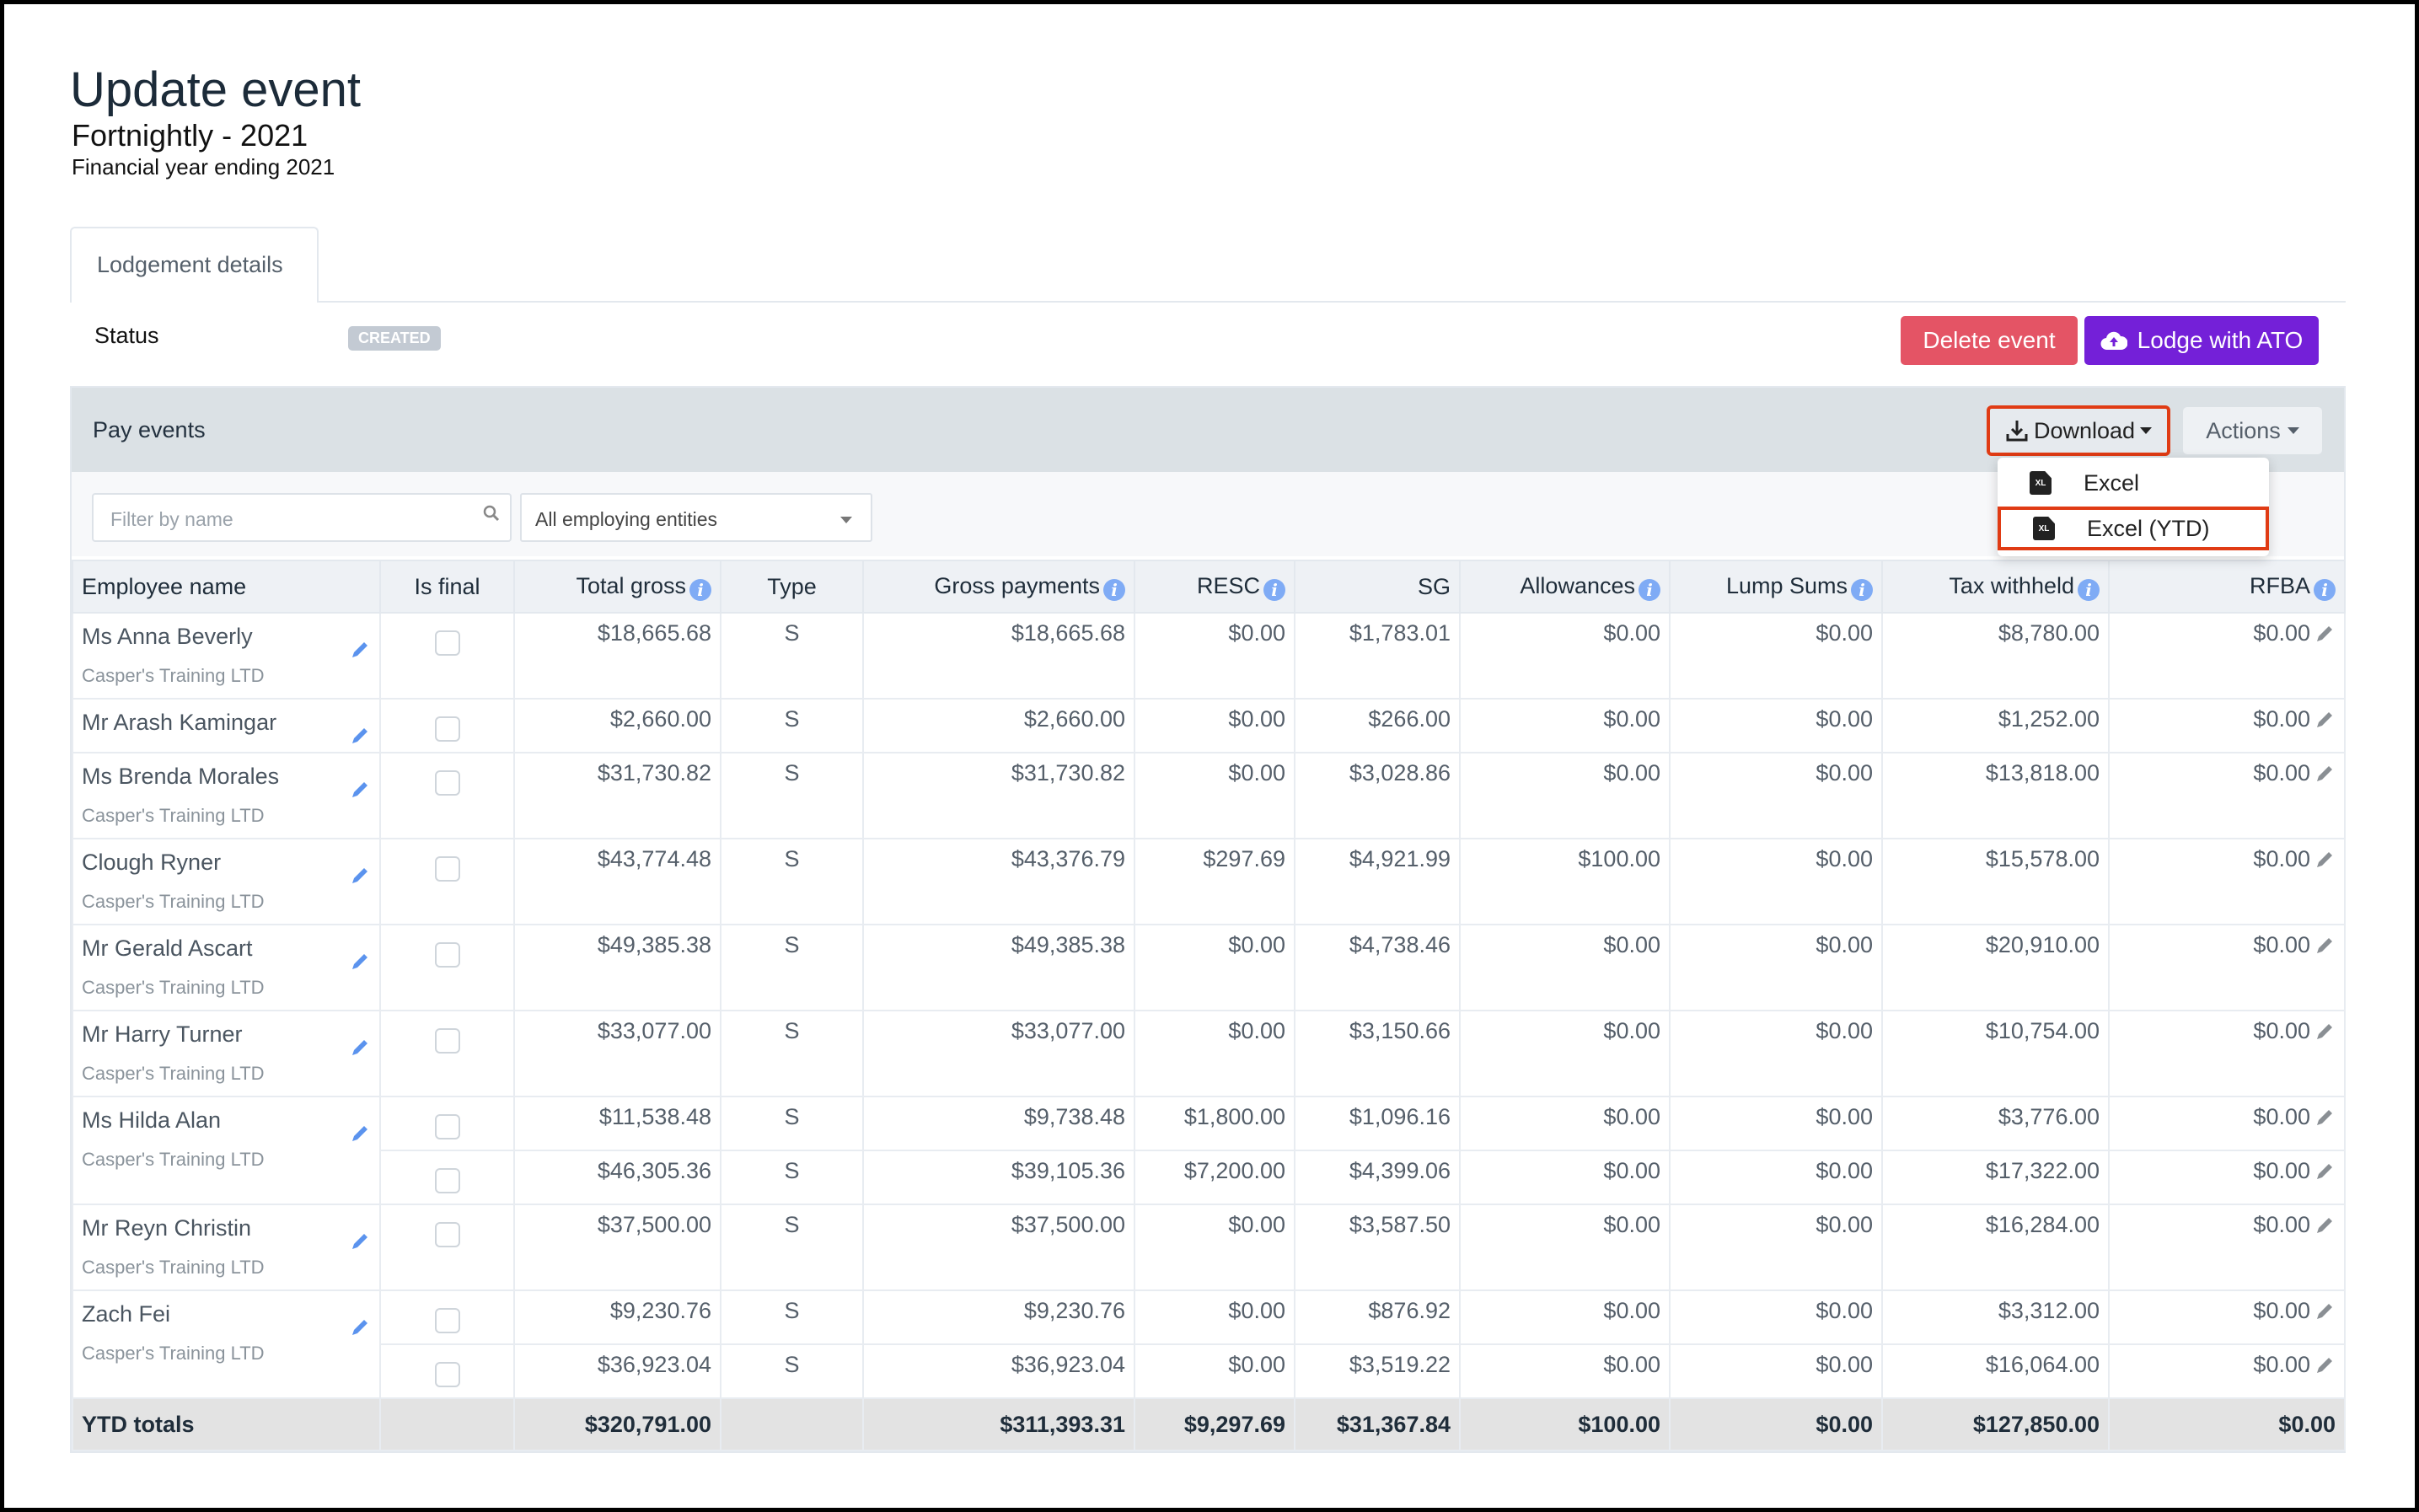  What do you see at coordinates (2133, 528) in the screenshot?
I see `menu-item-excel-ytd: XL Excel (YTD)` at bounding box center [2133, 528].